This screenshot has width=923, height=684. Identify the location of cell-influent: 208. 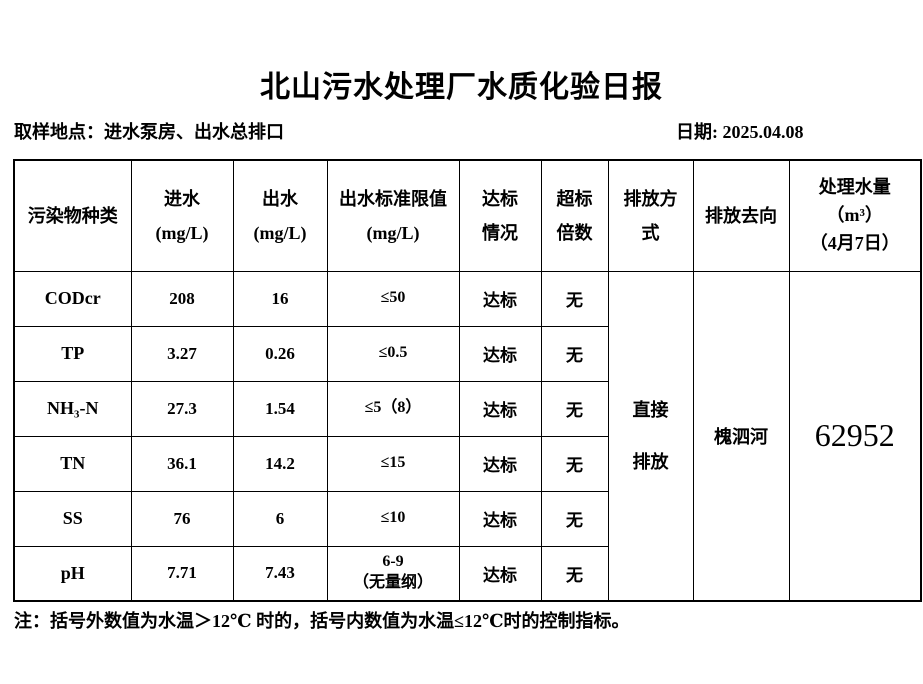
(182, 298).